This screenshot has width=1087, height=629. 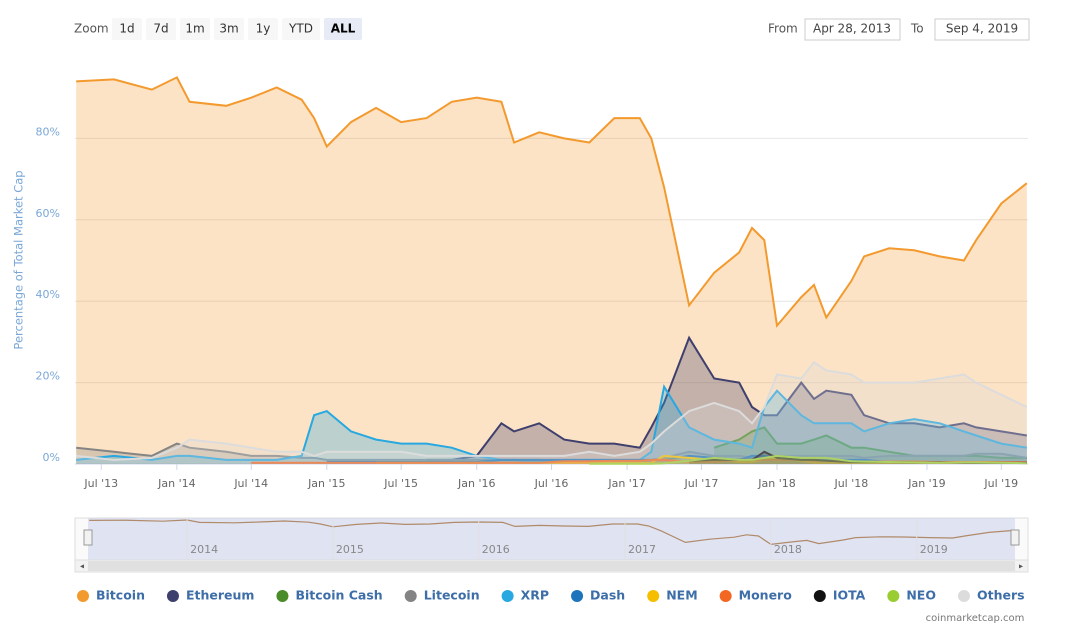 What do you see at coordinates (476, 483) in the screenshot?
I see `x-tick-label: Jan '16` at bounding box center [476, 483].